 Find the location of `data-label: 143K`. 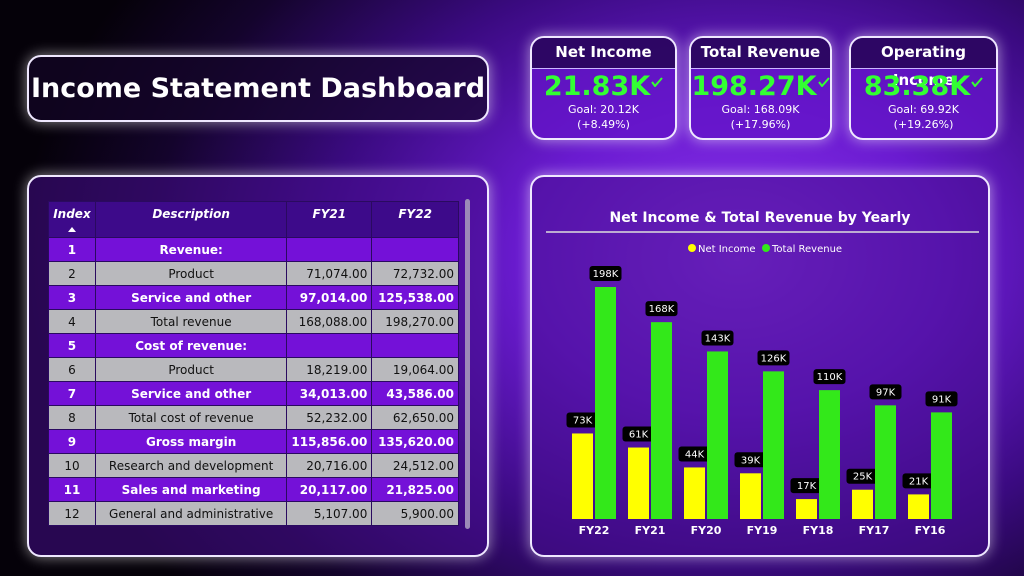

data-label: 143K is located at coordinates (718, 338).